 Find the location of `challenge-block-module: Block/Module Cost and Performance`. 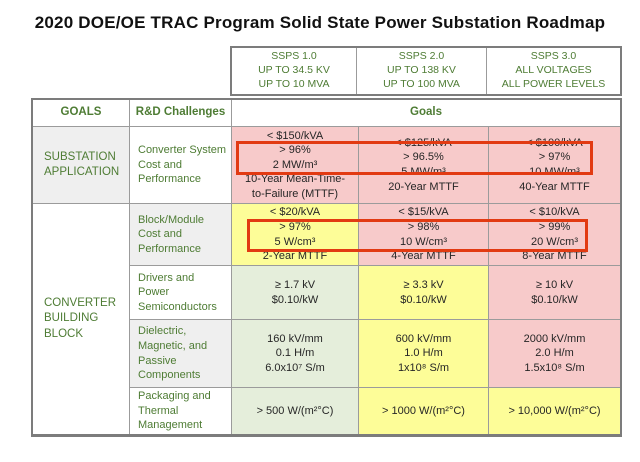

challenge-block-module: Block/Module Cost and Performance is located at coordinates (181, 235).